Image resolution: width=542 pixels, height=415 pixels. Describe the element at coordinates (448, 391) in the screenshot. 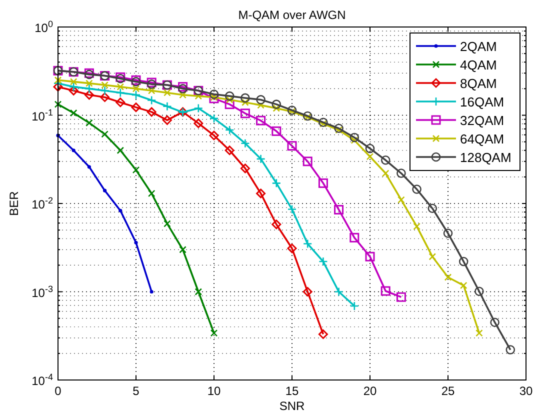

I see `x-tick-label: 25` at that location.